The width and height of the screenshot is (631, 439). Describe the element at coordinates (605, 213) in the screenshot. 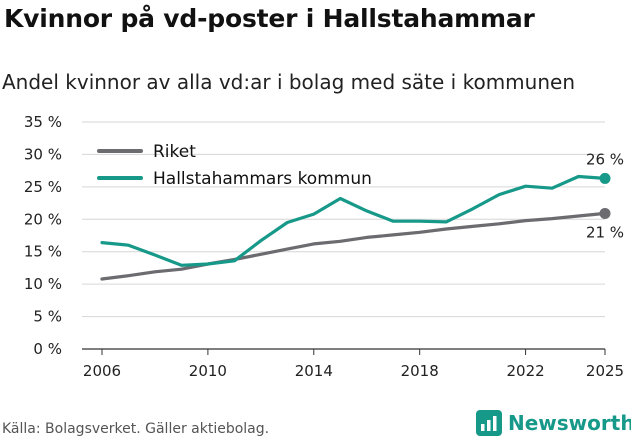

I see `end-point-riket` at that location.